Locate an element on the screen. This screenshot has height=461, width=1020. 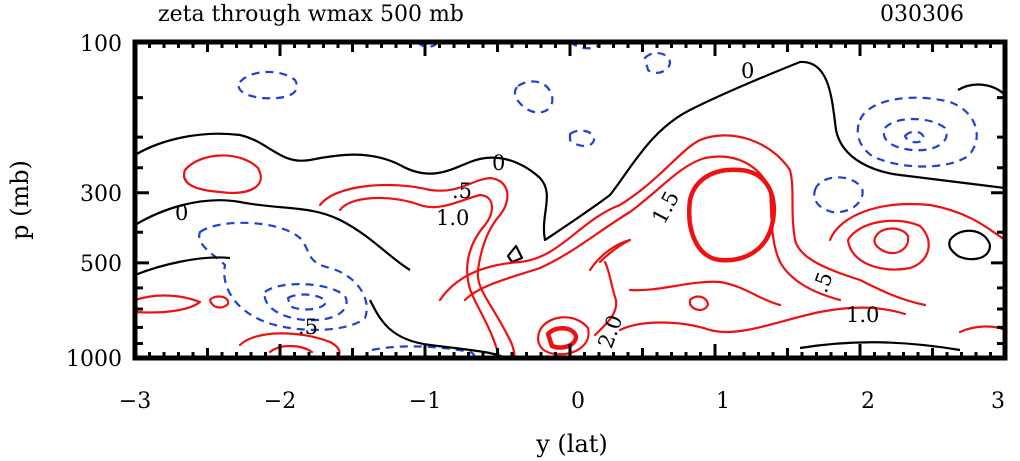
y-tick-label: 500 is located at coordinates (101, 264).